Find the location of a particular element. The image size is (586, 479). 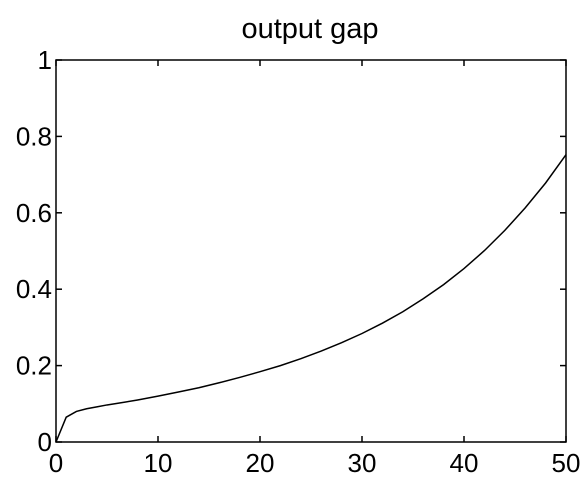

x-tick-label: 50 is located at coordinates (566, 463).